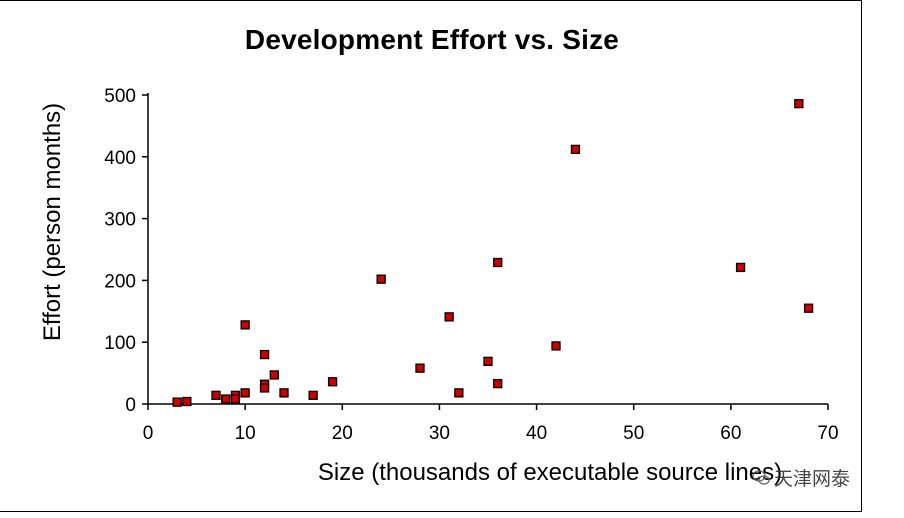 This screenshot has height=518, width=904. I want to click on x-tick-label: 60, so click(730, 433).